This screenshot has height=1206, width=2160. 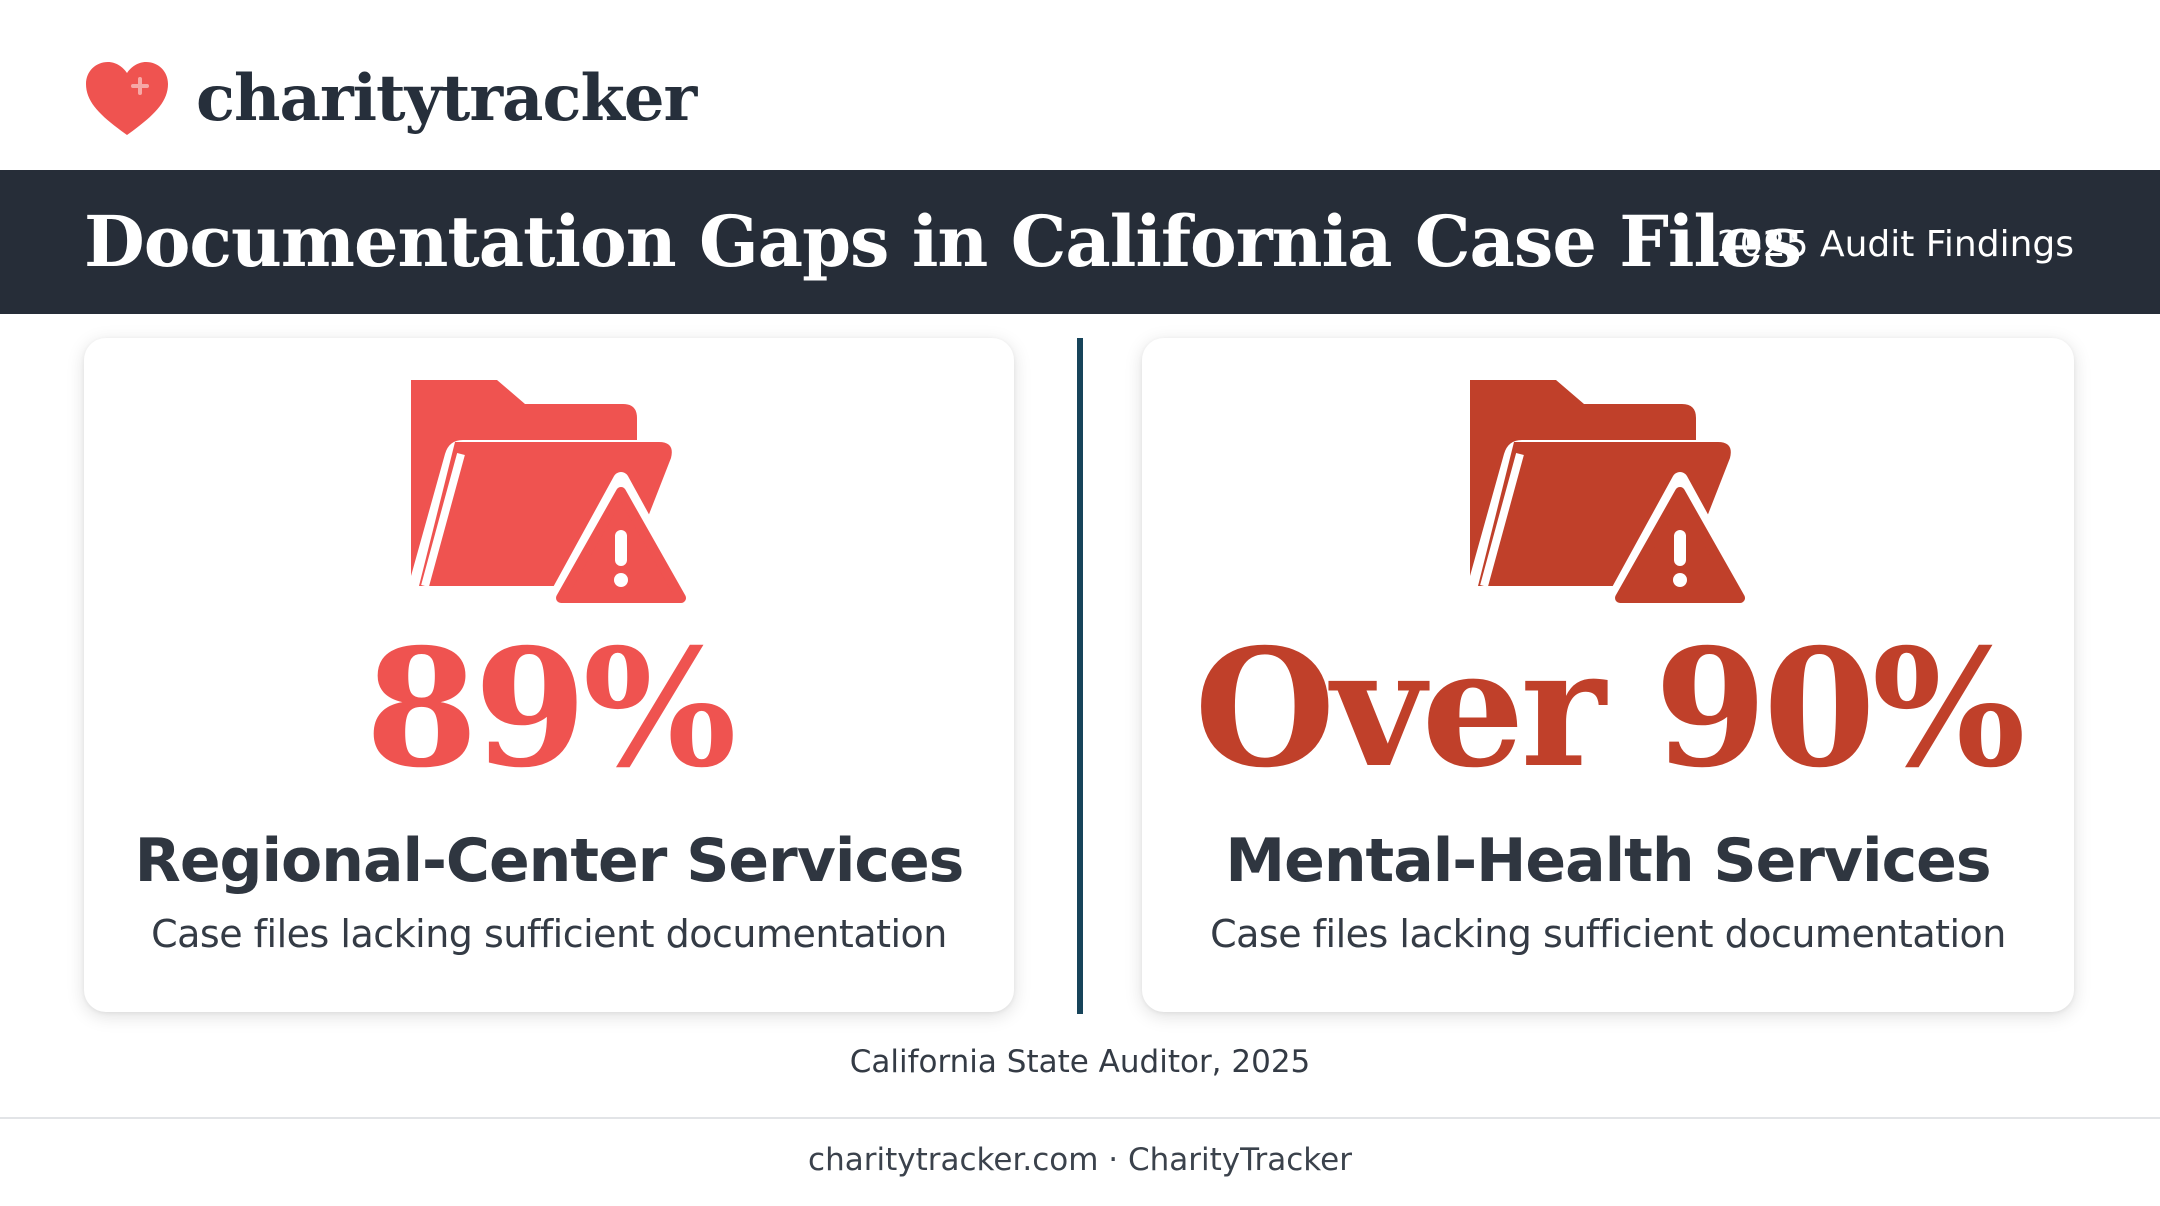 I want to click on heart-plus-icon, so click(x=127, y=98).